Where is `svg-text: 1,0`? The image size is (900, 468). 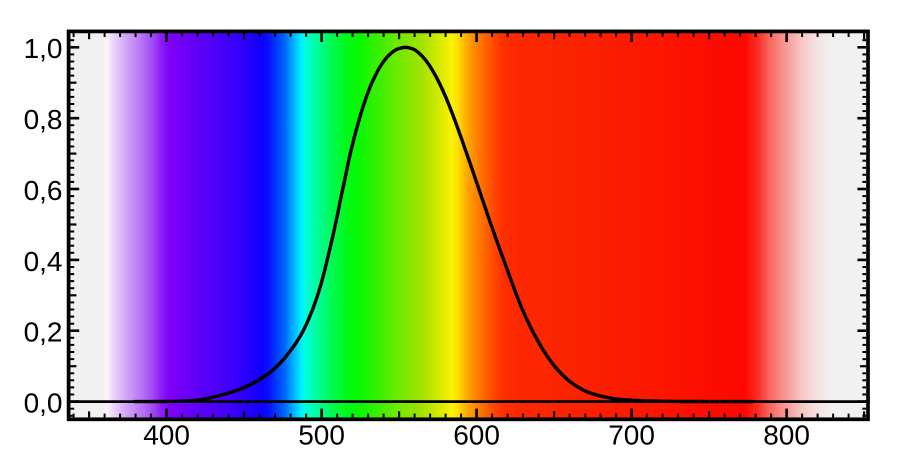
svg-text: 1,0 is located at coordinates (43, 48).